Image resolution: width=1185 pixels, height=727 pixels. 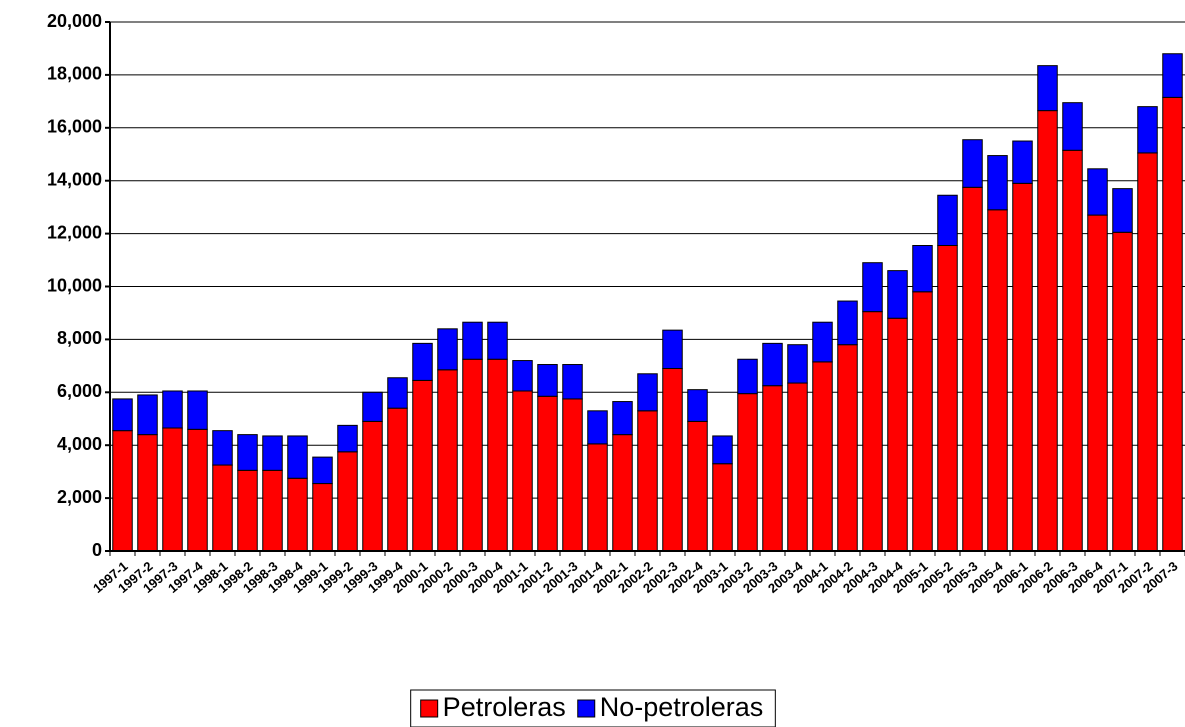 What do you see at coordinates (74, 74) in the screenshot?
I see `y-tick-label: 18,000` at bounding box center [74, 74].